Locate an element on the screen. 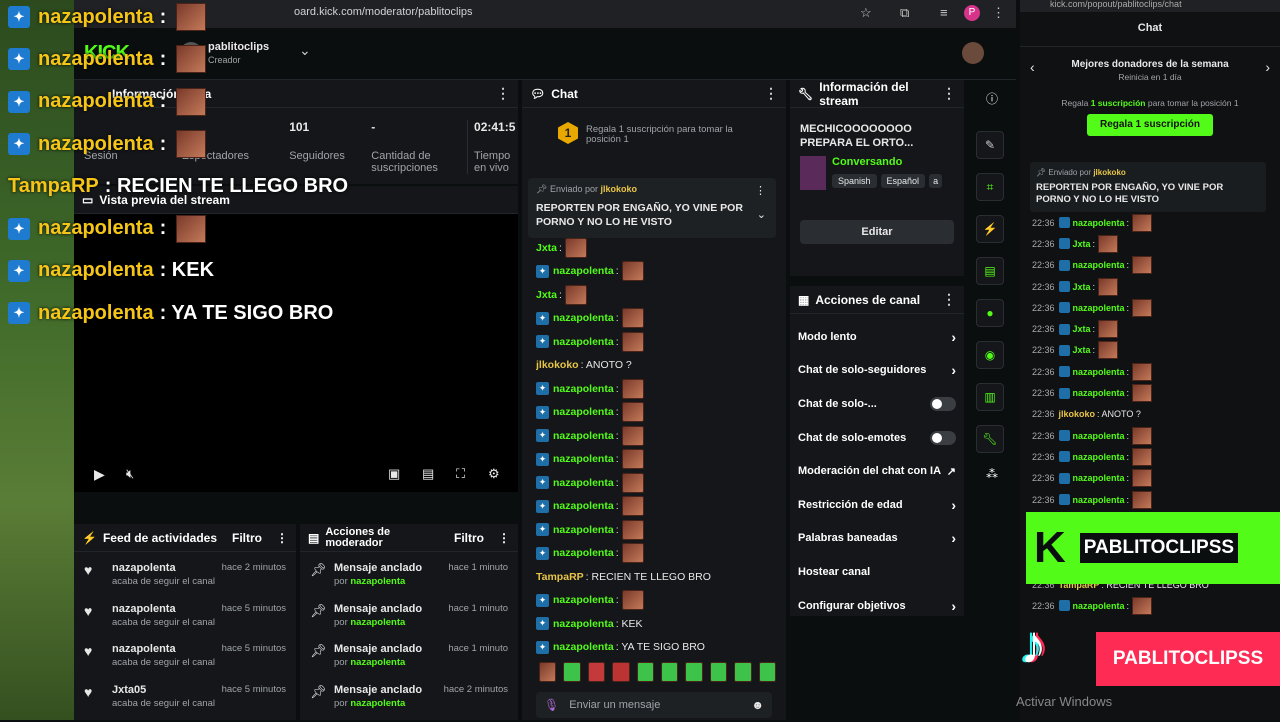  channel-action-item: Hostear canal is located at coordinates (877, 572).